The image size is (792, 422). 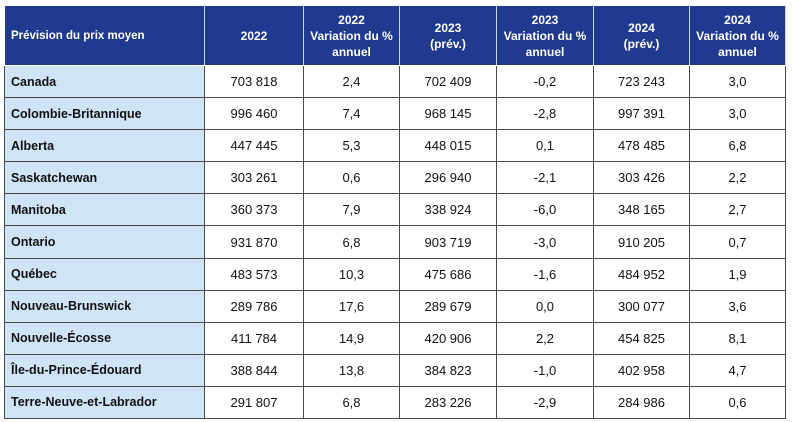 I want to click on change-2023-cell: 0,1, so click(x=545, y=146).